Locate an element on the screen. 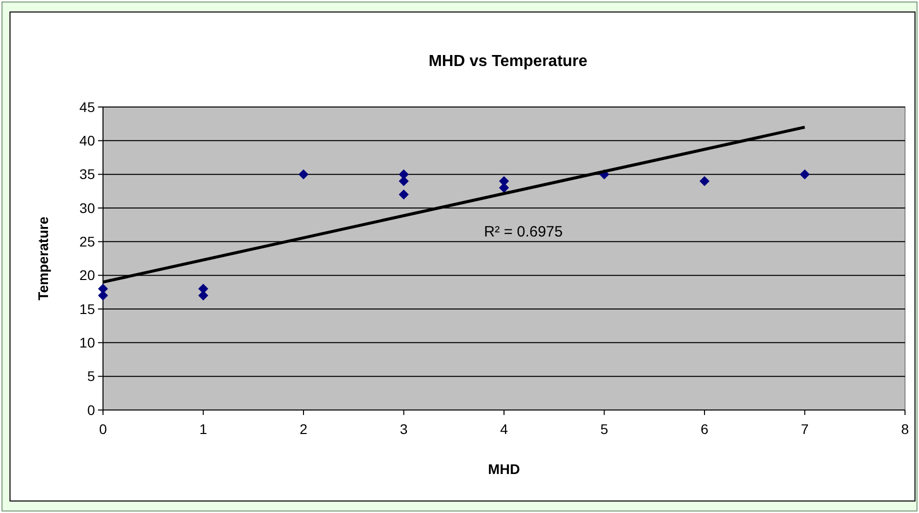 Image resolution: width=919 pixels, height=513 pixels. y-tick-label: 30 is located at coordinates (87, 208).